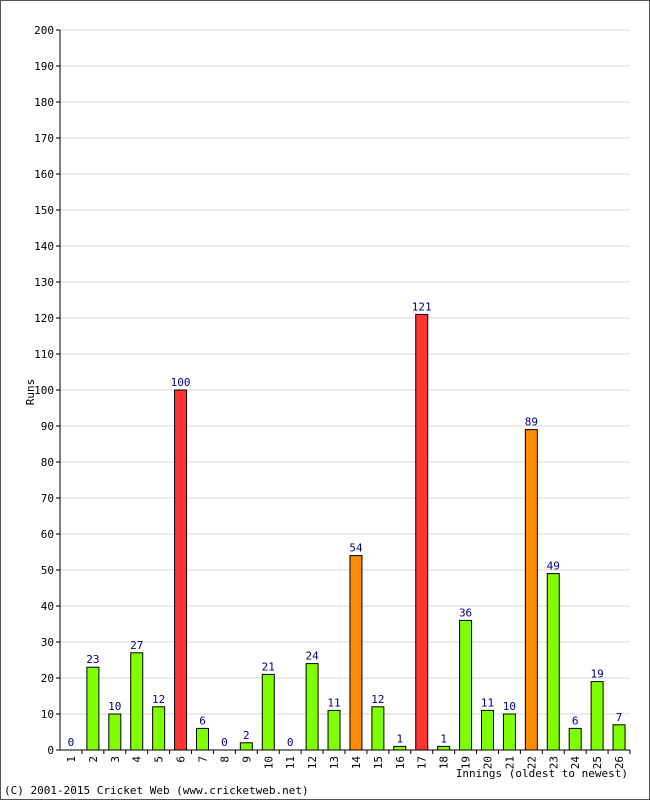 The width and height of the screenshot is (650, 800). I want to click on bar-value-label: 121, so click(422, 306).